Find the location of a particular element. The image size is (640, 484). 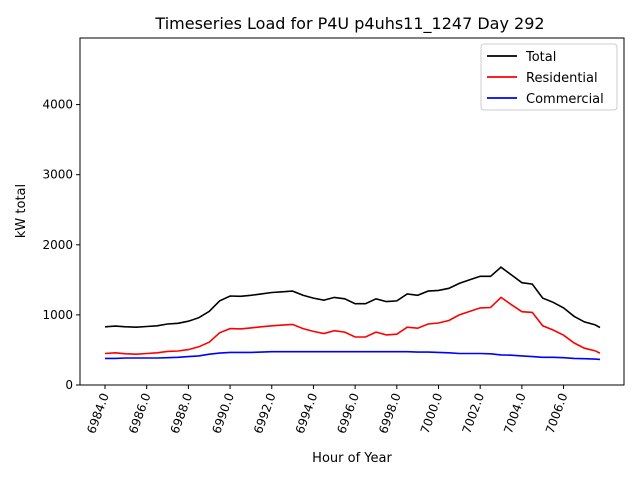

legend: Total Residential Commercial is located at coordinates (549, 77).